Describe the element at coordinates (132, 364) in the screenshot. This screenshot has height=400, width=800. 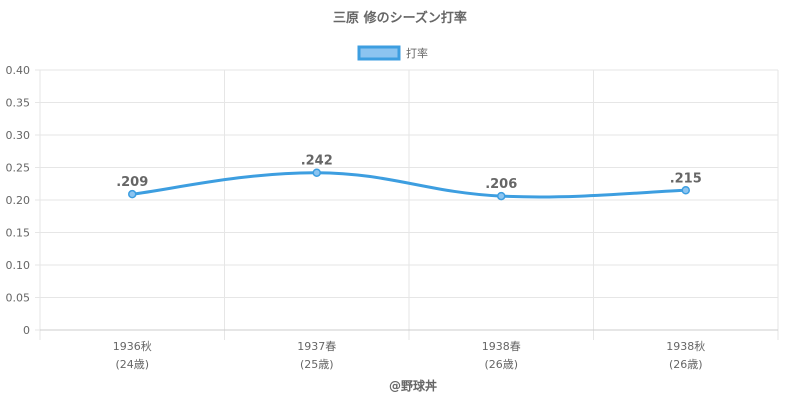
I see `x-tick-sublabel: (24歳)` at that location.